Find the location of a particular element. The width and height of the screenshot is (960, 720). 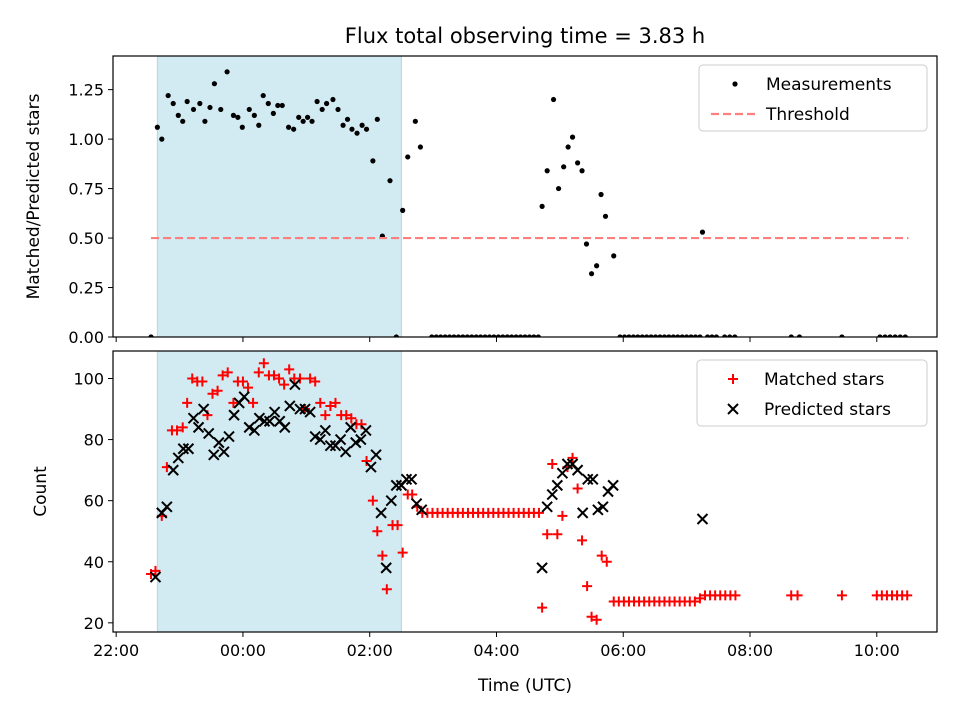

chart-title: Flux total observing time = 3.83 h is located at coordinates (525, 36).